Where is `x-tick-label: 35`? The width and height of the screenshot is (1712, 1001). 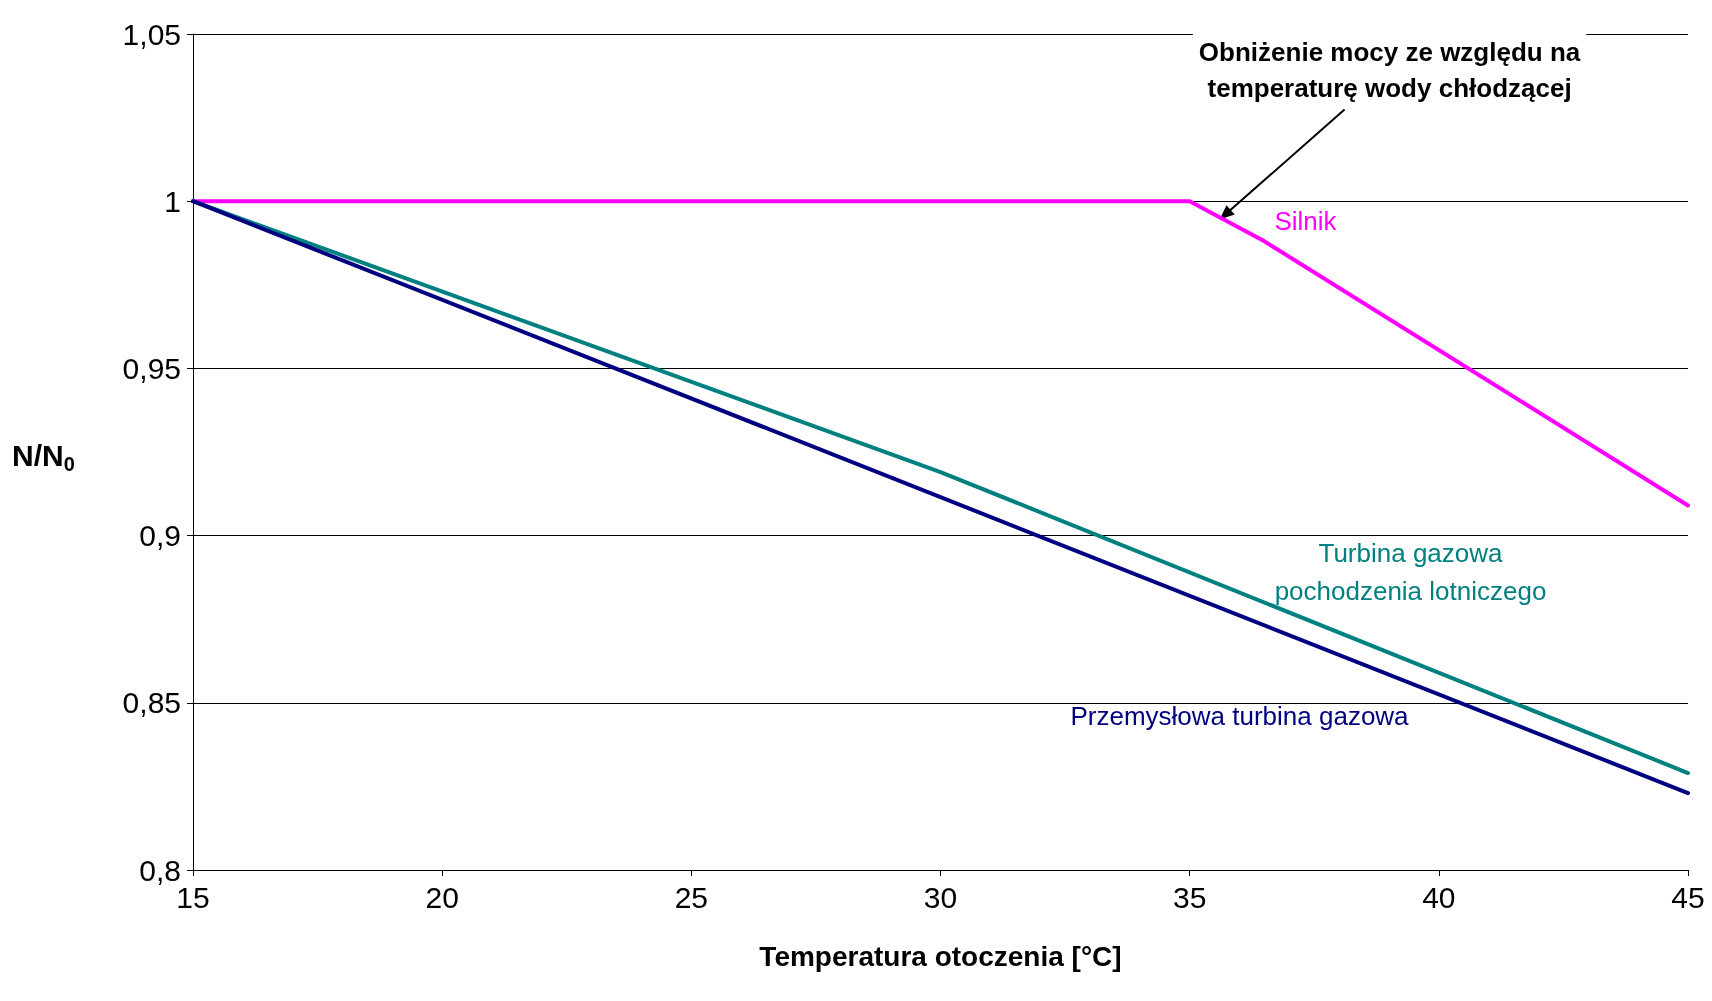
x-tick-label: 35 is located at coordinates (1189, 897).